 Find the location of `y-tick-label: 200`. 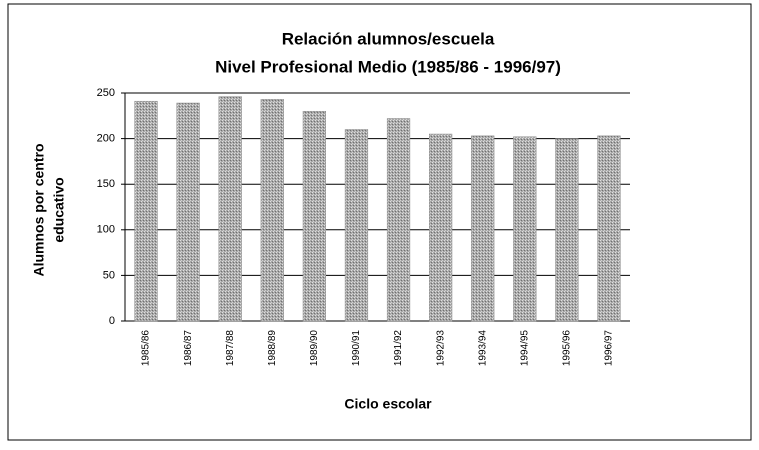

y-tick-label: 200 is located at coordinates (106, 139).